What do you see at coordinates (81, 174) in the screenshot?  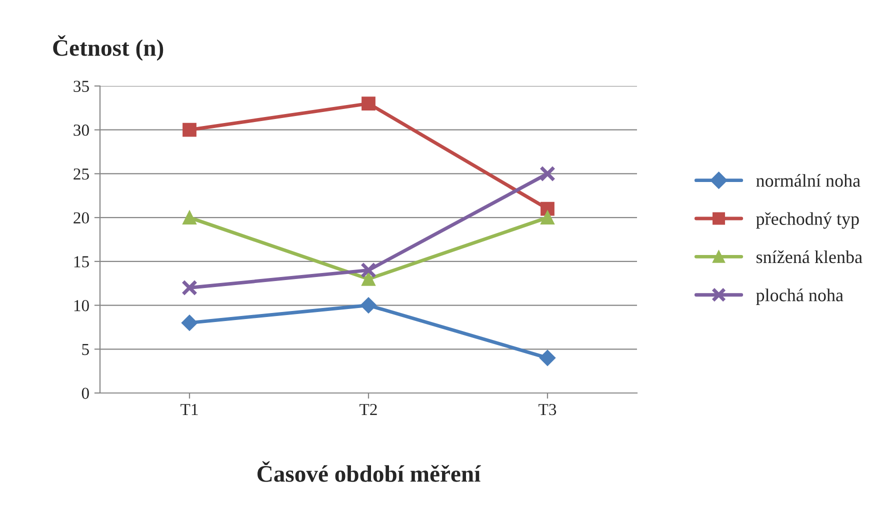 I see `y-tick-label: 25` at bounding box center [81, 174].